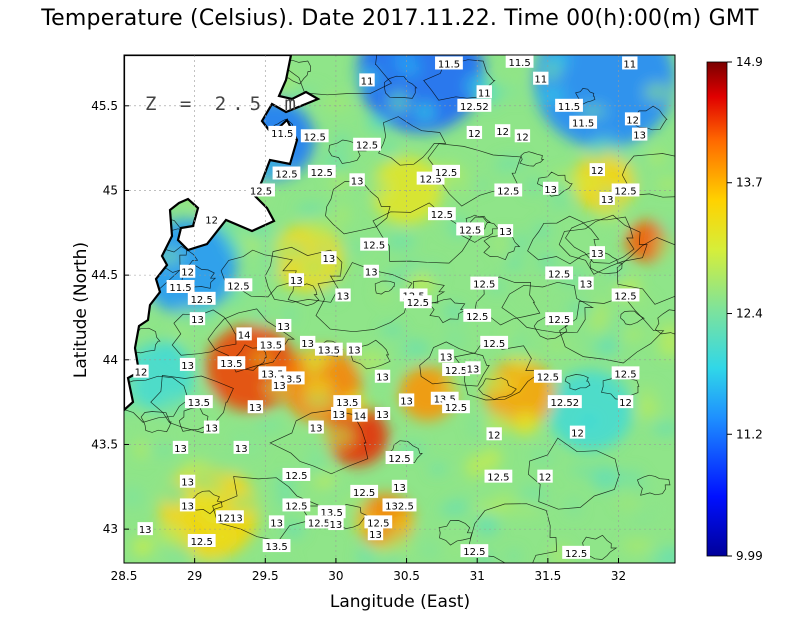 The width and height of the screenshot is (800, 618). Describe the element at coordinates (629, 64) in the screenshot. I see `contour-label: 11` at that location.